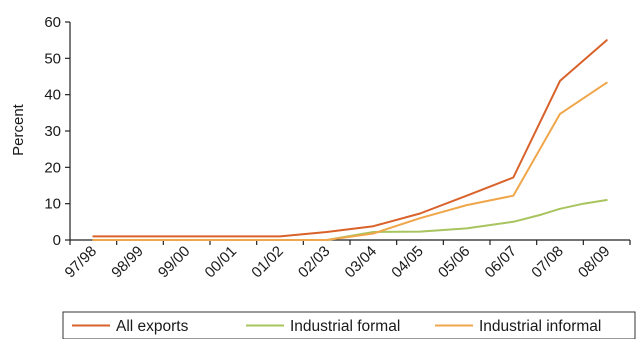 This screenshot has height=339, width=637. Describe the element at coordinates (81, 262) in the screenshot. I see `x-tick-label: 97/98` at that location.